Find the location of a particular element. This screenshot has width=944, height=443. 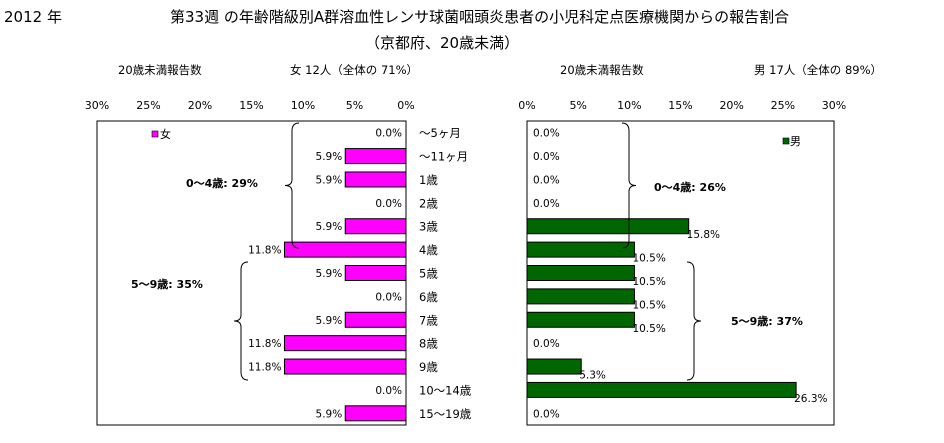

male-tick-label: 20% is located at coordinates (731, 105).